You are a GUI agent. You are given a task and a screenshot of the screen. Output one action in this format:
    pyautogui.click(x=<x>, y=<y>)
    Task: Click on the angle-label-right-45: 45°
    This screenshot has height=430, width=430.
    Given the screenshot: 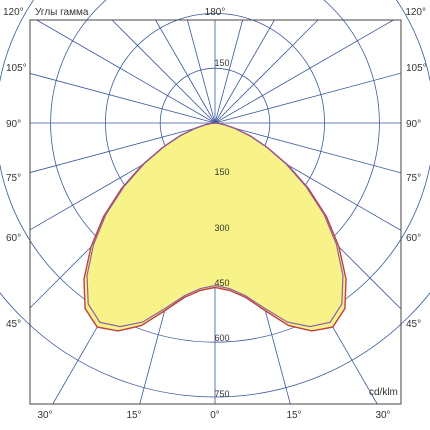 What is the action you would take?
    pyautogui.click(x=413, y=324)
    